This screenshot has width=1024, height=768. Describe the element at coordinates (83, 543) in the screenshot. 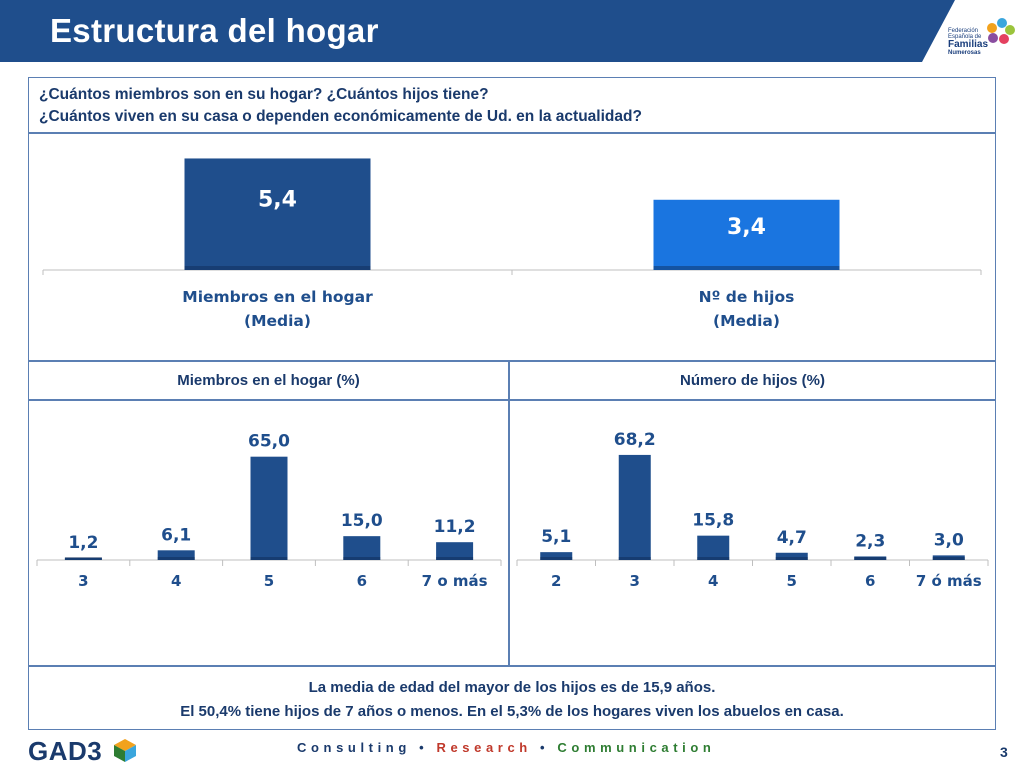

I see `bar-value-label: 1,2` at that location.